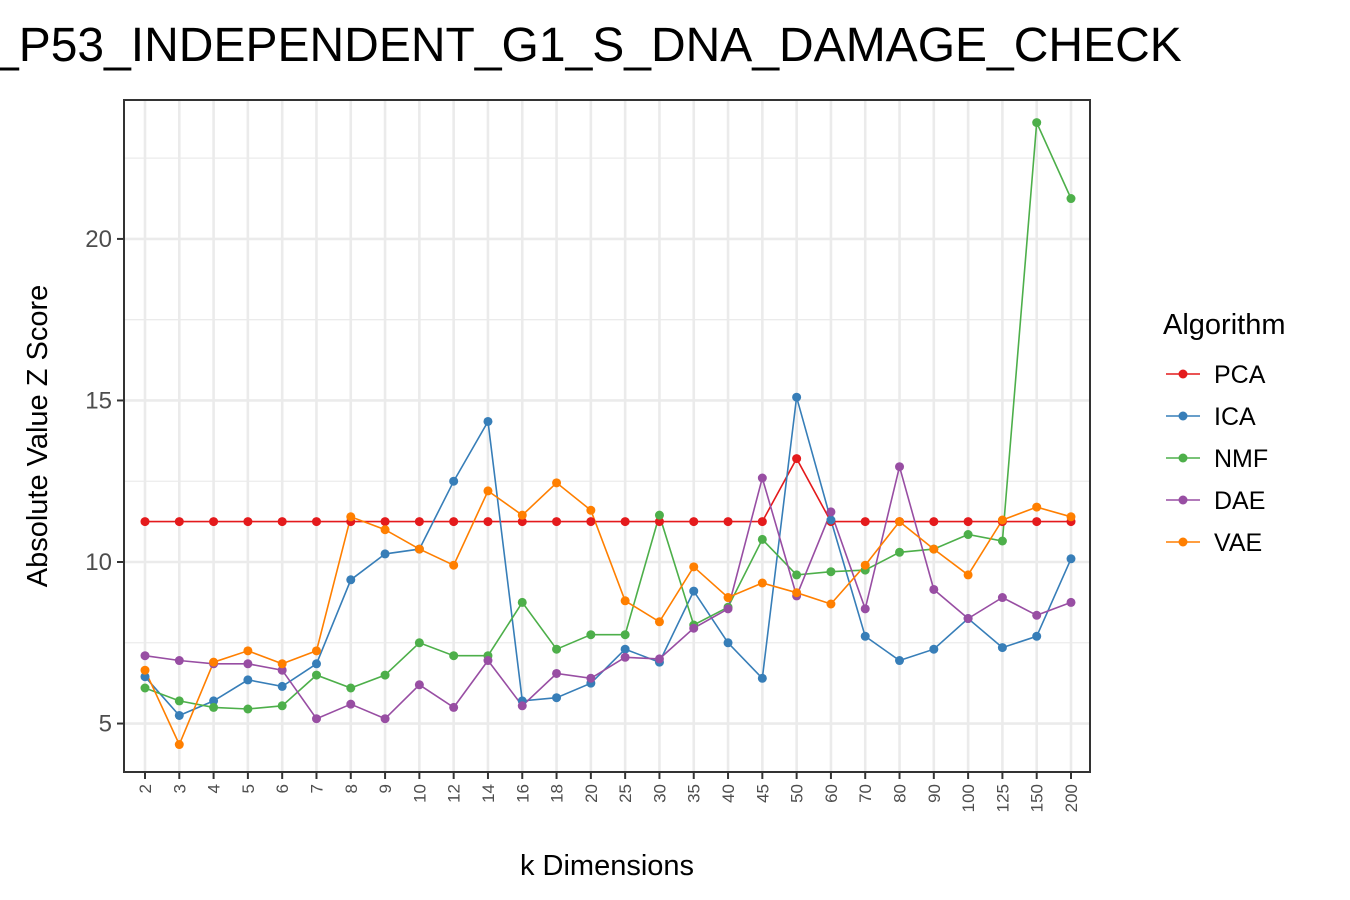 Image resolution: width=1350 pixels, height=900 pixels. What do you see at coordinates (934, 793) in the screenshot?
I see `x-tick-label: 90` at bounding box center [934, 793].